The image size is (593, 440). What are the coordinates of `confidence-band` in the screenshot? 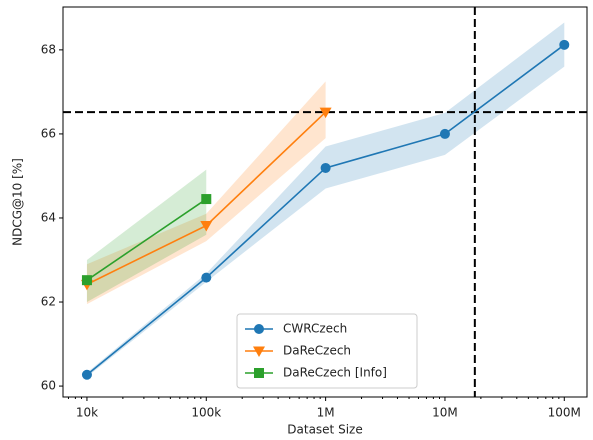 It's located at (146, 236).